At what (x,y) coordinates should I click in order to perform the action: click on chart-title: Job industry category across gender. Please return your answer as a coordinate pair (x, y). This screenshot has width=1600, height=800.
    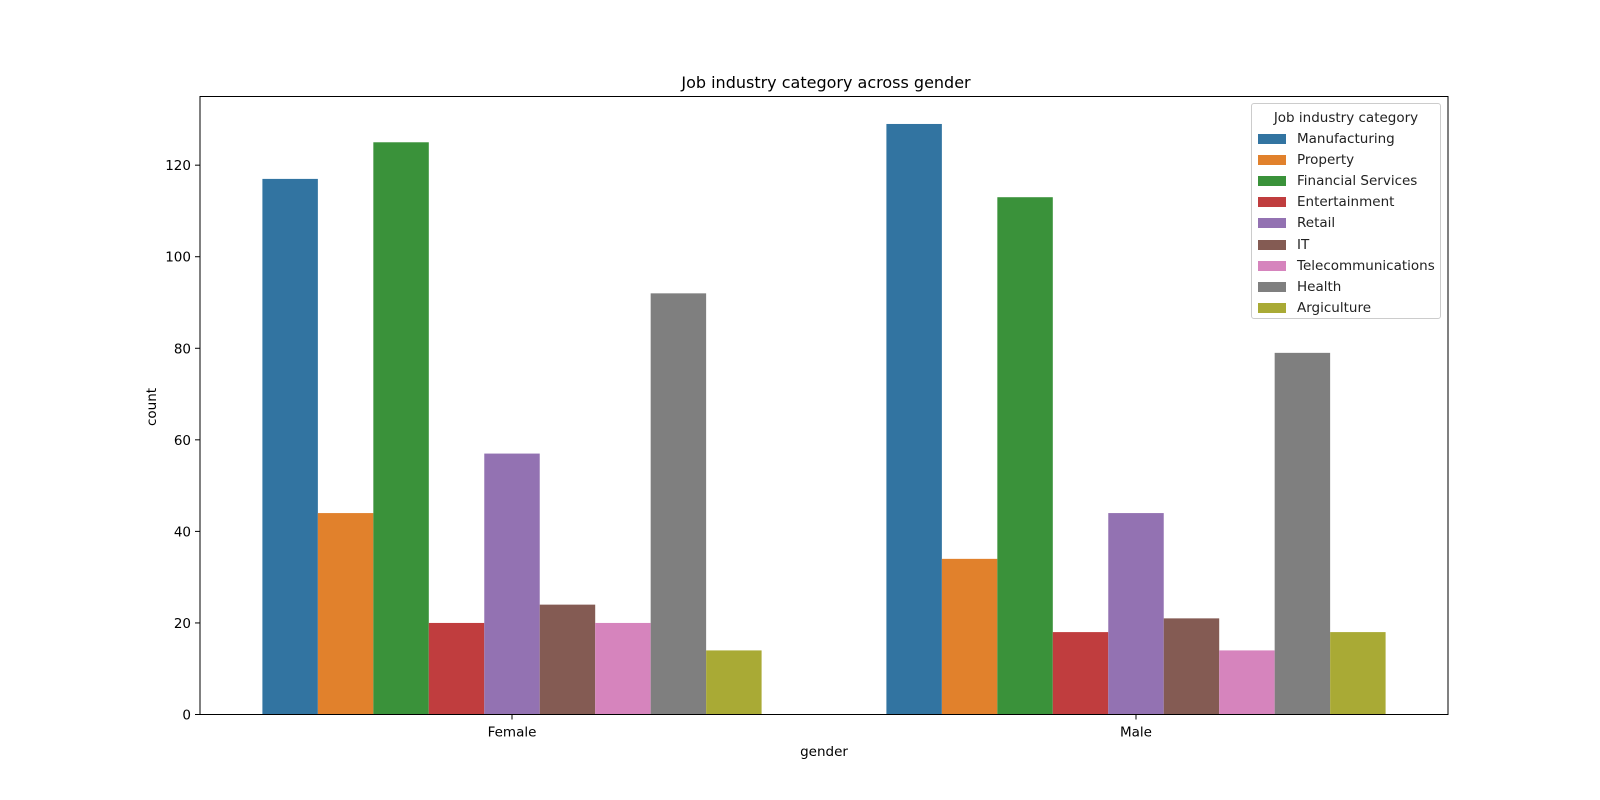
    Looking at the image, I should click on (825, 82).